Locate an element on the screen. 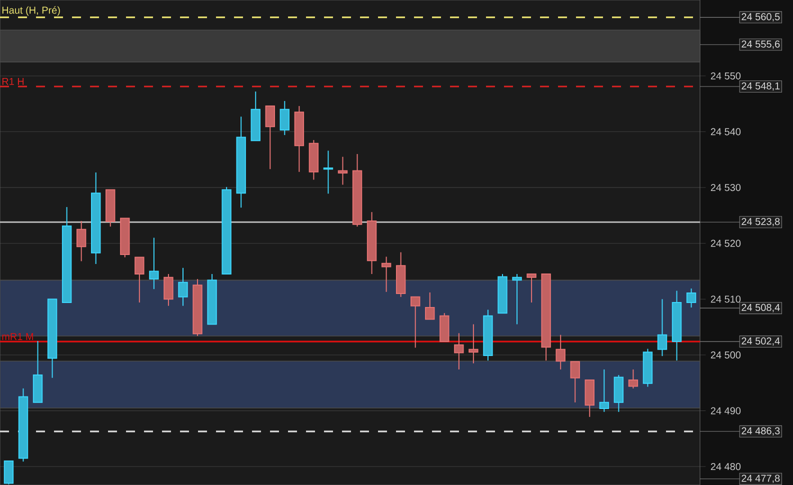  y2-tick-label: 24 523,8 is located at coordinates (761, 222).